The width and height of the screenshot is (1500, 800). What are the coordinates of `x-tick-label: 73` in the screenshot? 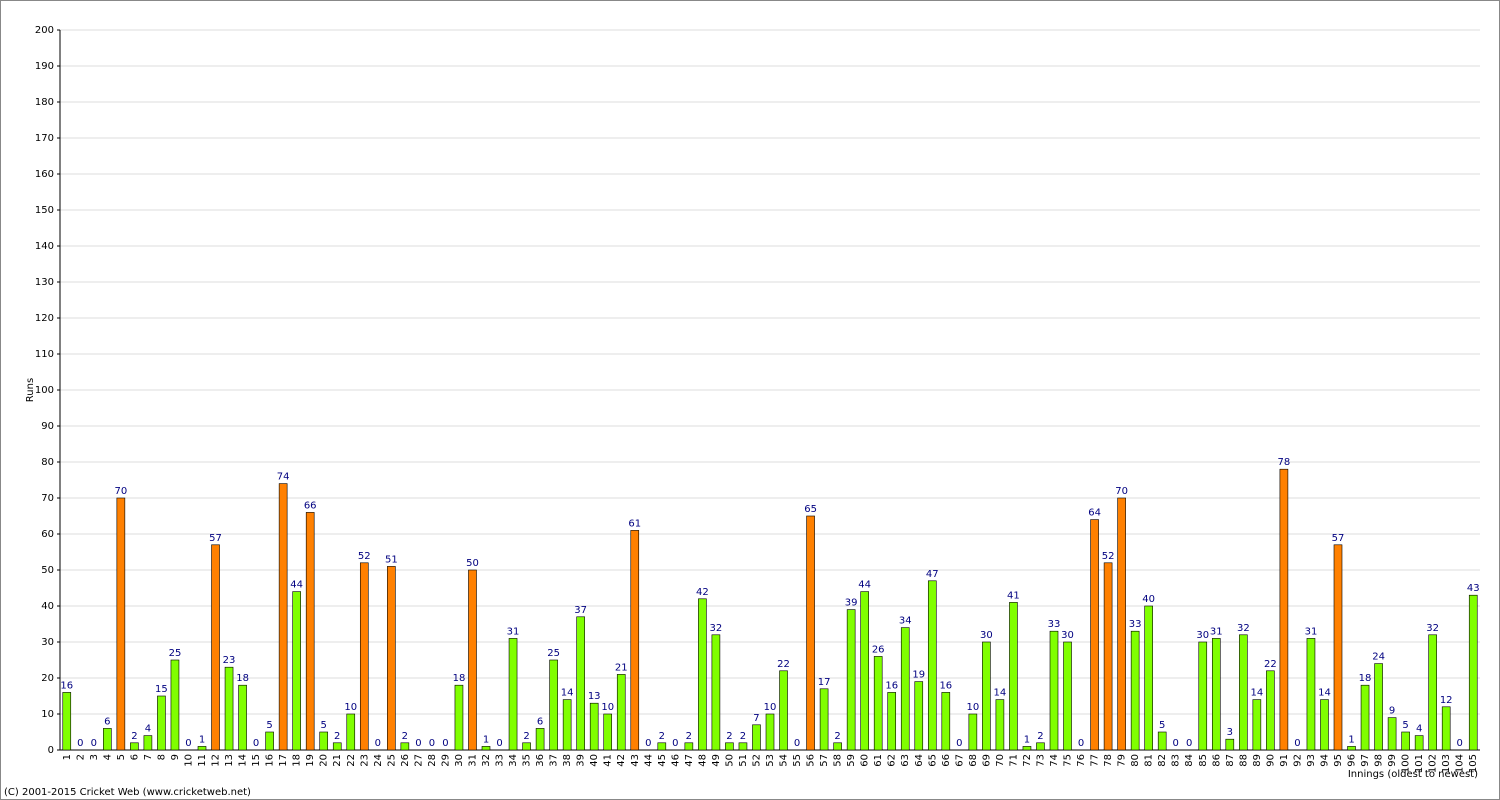 It's located at (1040, 760).